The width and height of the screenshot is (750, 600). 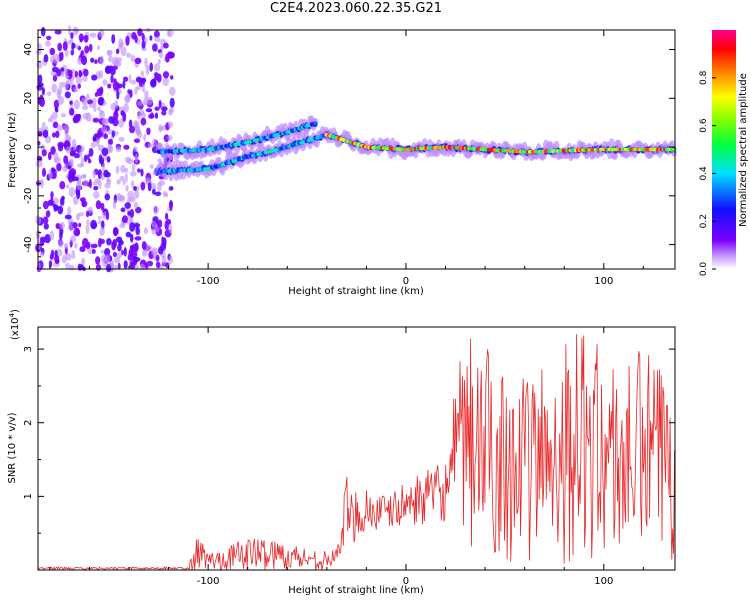 I want to click on y-tick-label: -40, so click(x=28, y=244).